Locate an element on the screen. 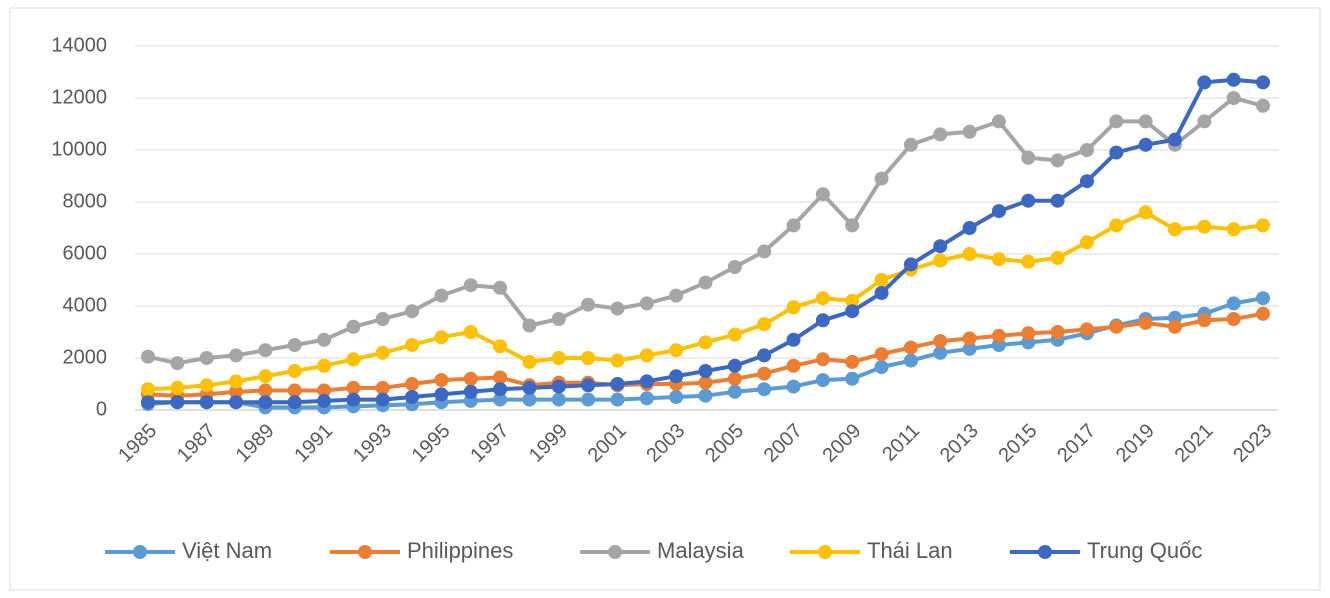 Image resolution: width=1330 pixels, height=598 pixels. y-tick-label: 10000 is located at coordinates (79, 149).